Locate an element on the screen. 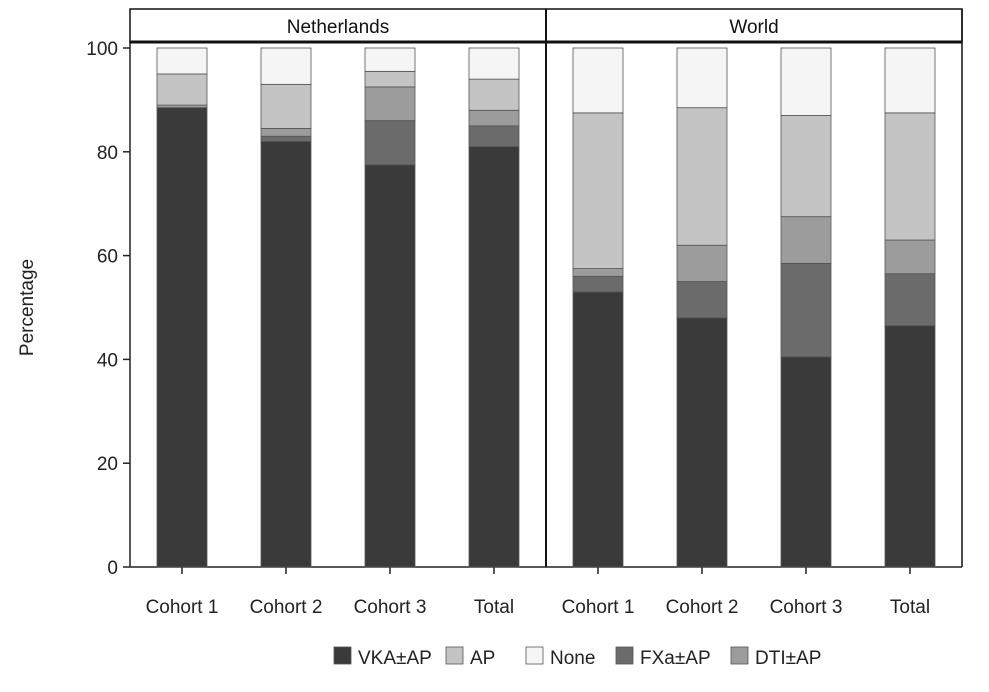 The image size is (989, 692). legend-label: DTI±AP is located at coordinates (788, 658).